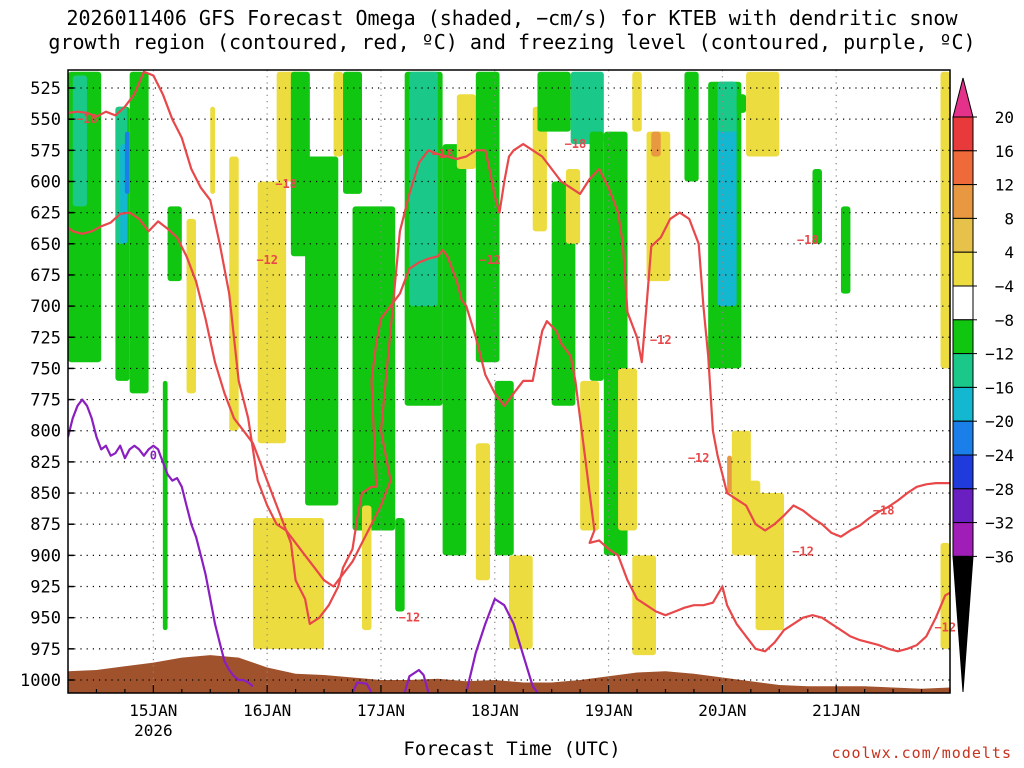  Describe the element at coordinates (45, 276) in the screenshot. I see `y-tick-label: 675` at that location.